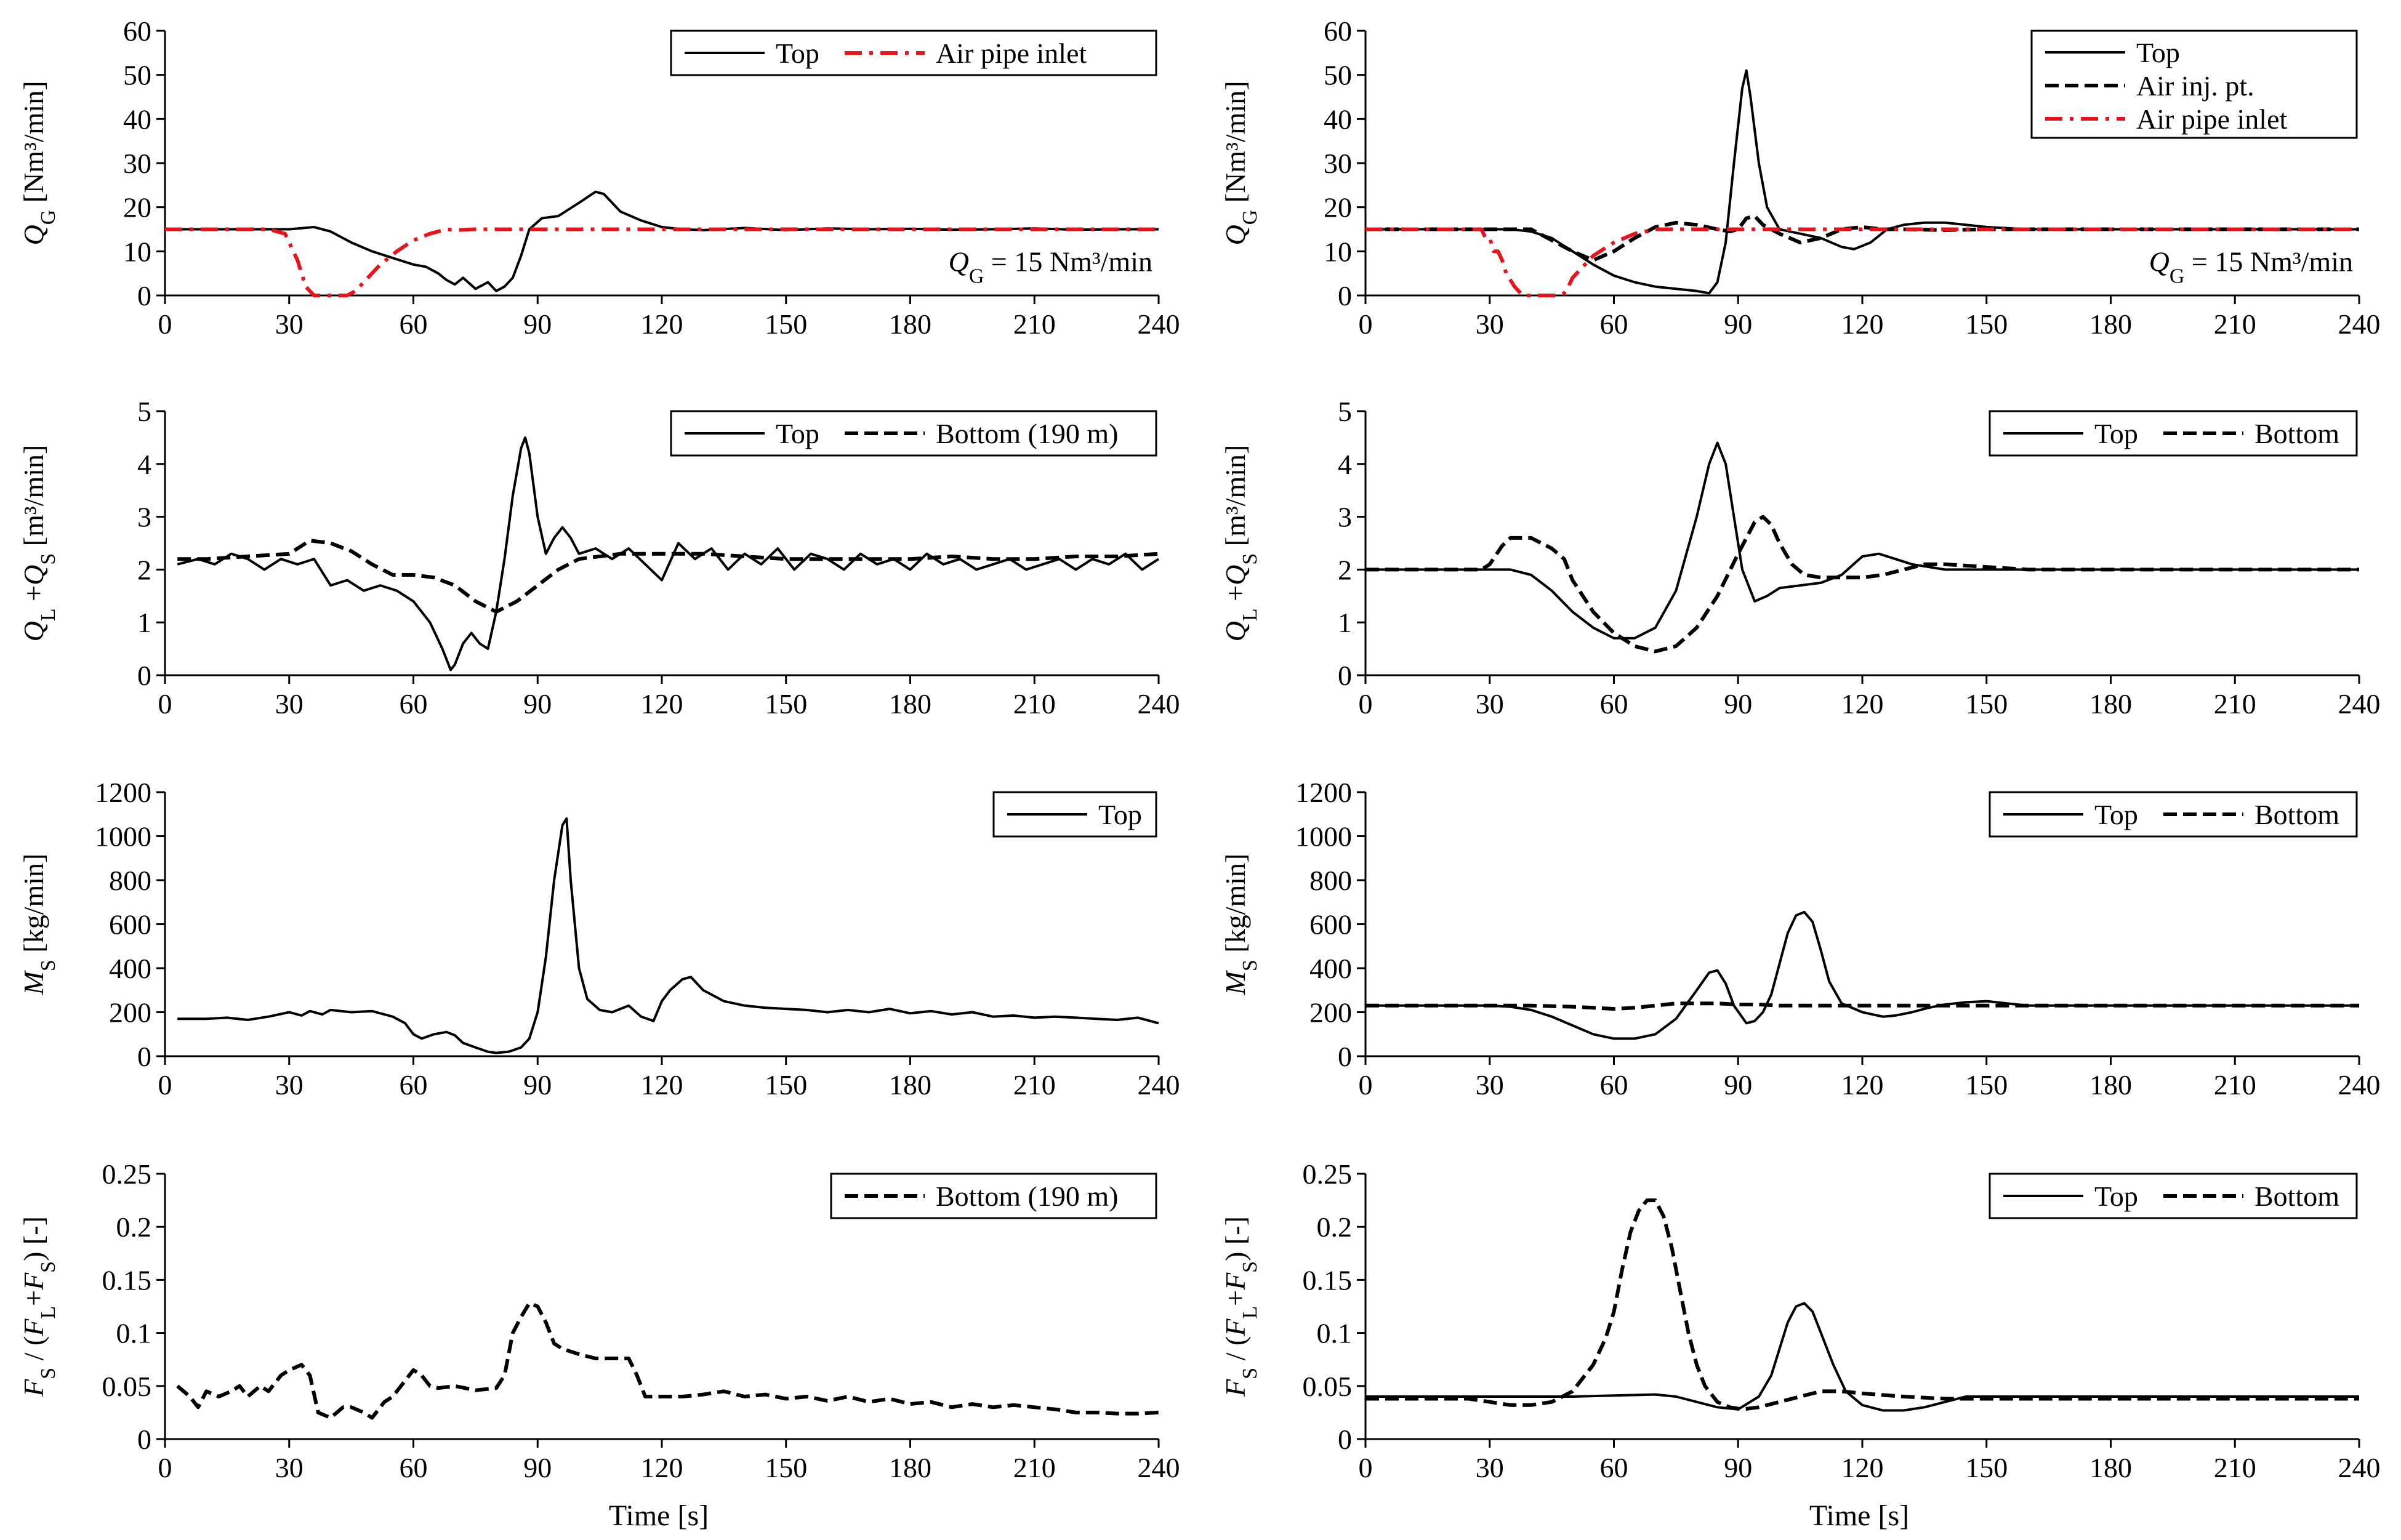 The image size is (2401, 1540). What do you see at coordinates (1328, 1280) in the screenshot?
I see `y-tick-label: 0.15` at bounding box center [1328, 1280].